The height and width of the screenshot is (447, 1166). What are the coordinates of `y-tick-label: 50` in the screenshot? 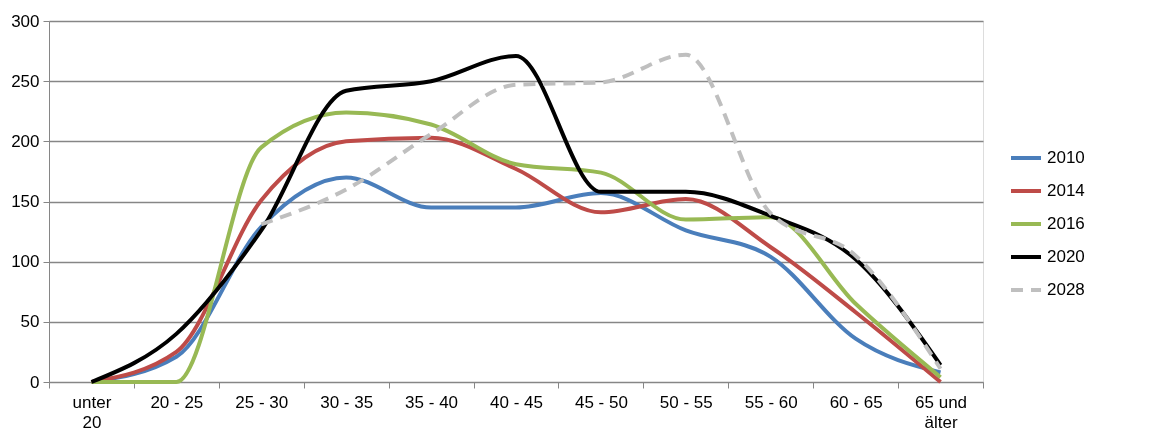 It's located at (30, 322).